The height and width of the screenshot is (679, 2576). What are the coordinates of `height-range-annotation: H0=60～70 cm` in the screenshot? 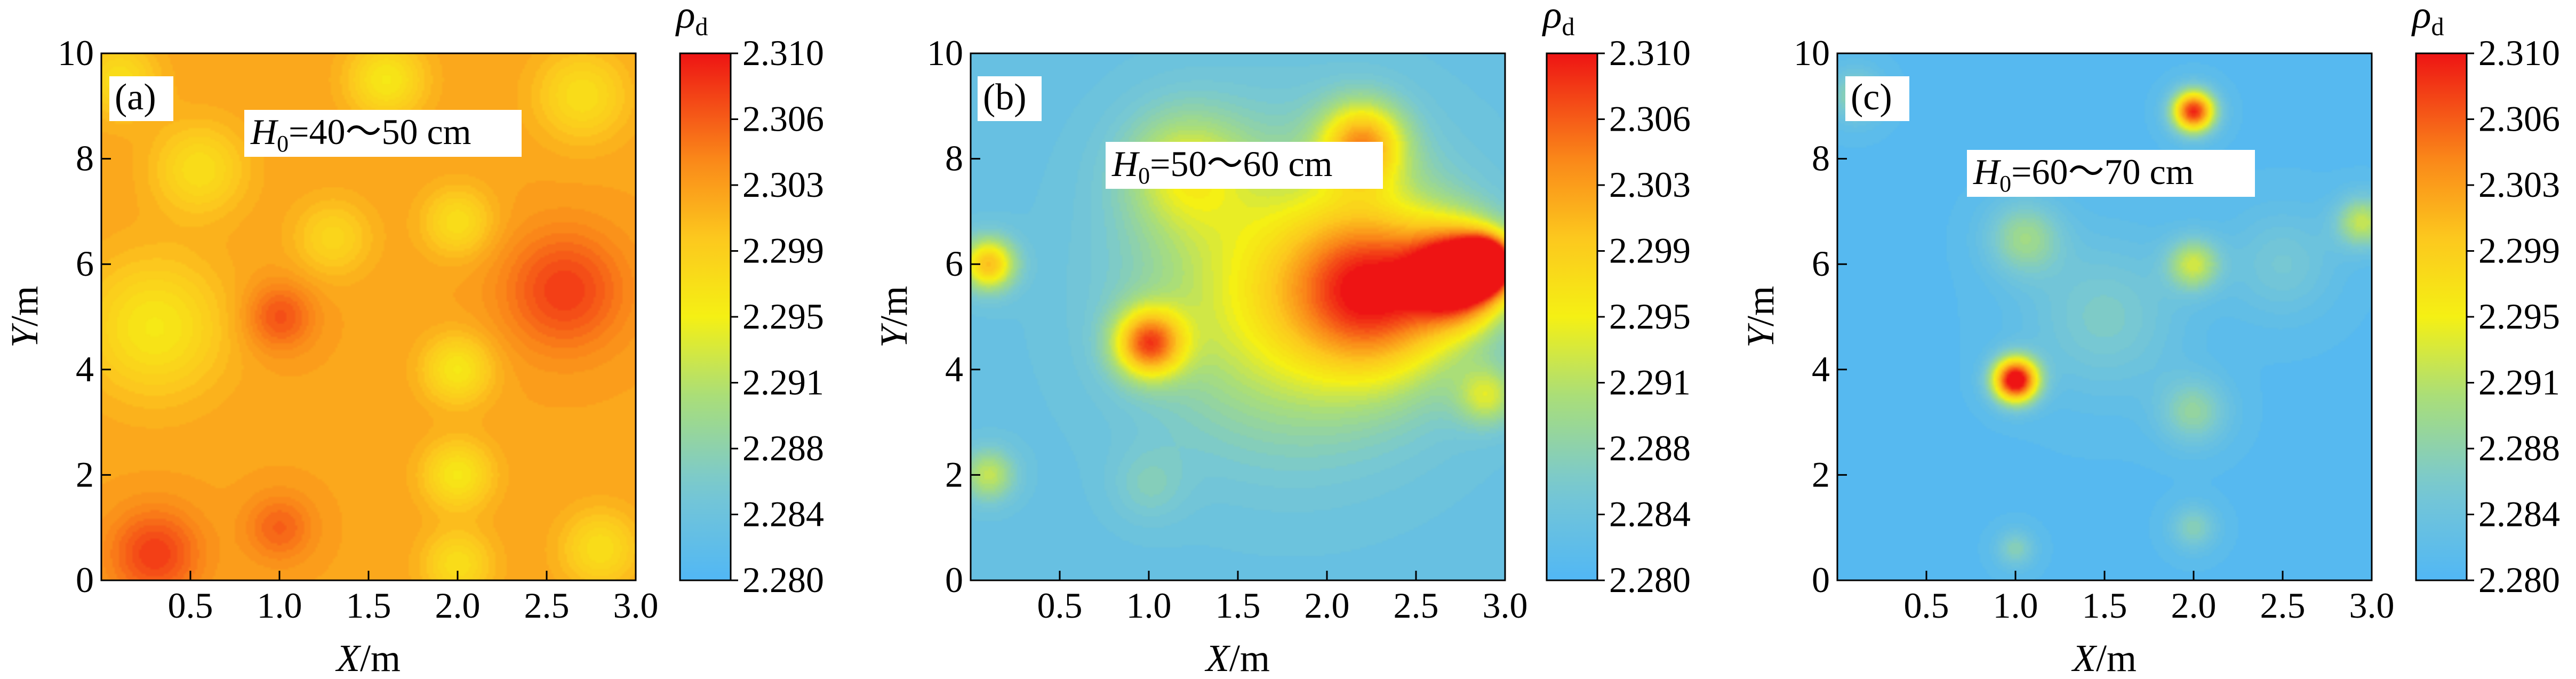 It's located at (2083, 174).